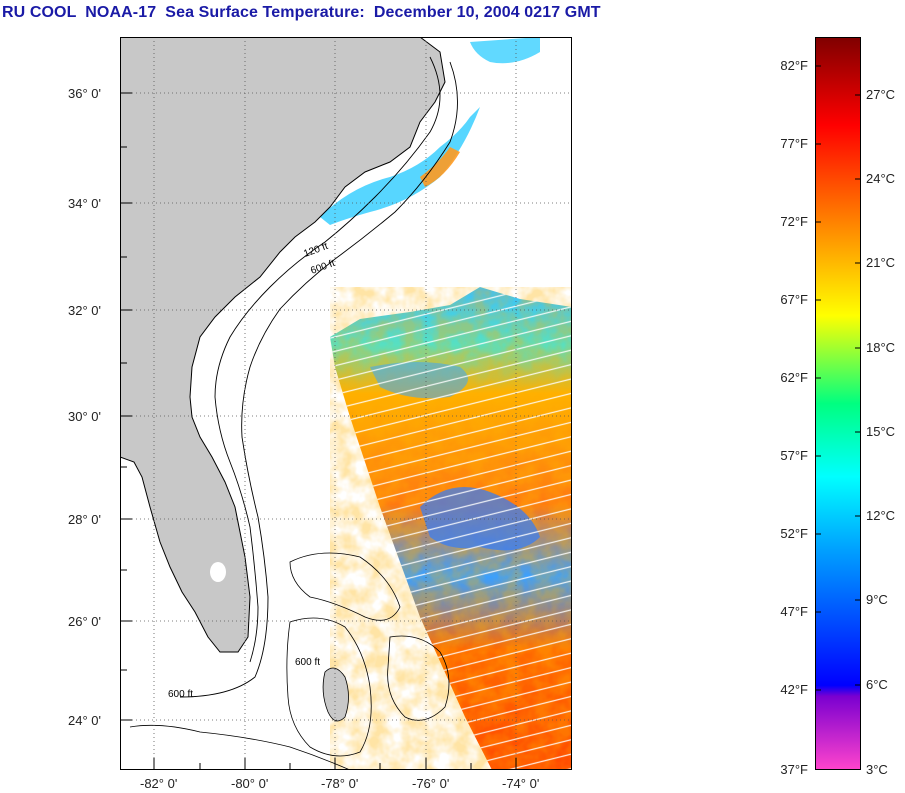 The width and height of the screenshot is (905, 793). Describe the element at coordinates (794, 299) in the screenshot. I see `colorbar-label-f: 67°F` at that location.